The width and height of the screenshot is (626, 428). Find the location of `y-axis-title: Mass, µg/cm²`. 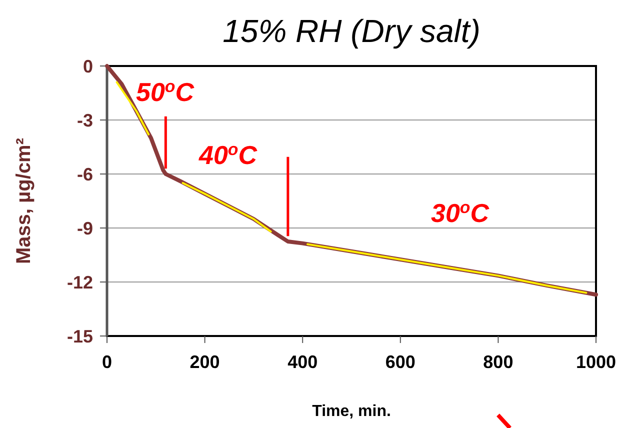

y-axis-title: Mass, µg/cm² is located at coordinates (24, 201).